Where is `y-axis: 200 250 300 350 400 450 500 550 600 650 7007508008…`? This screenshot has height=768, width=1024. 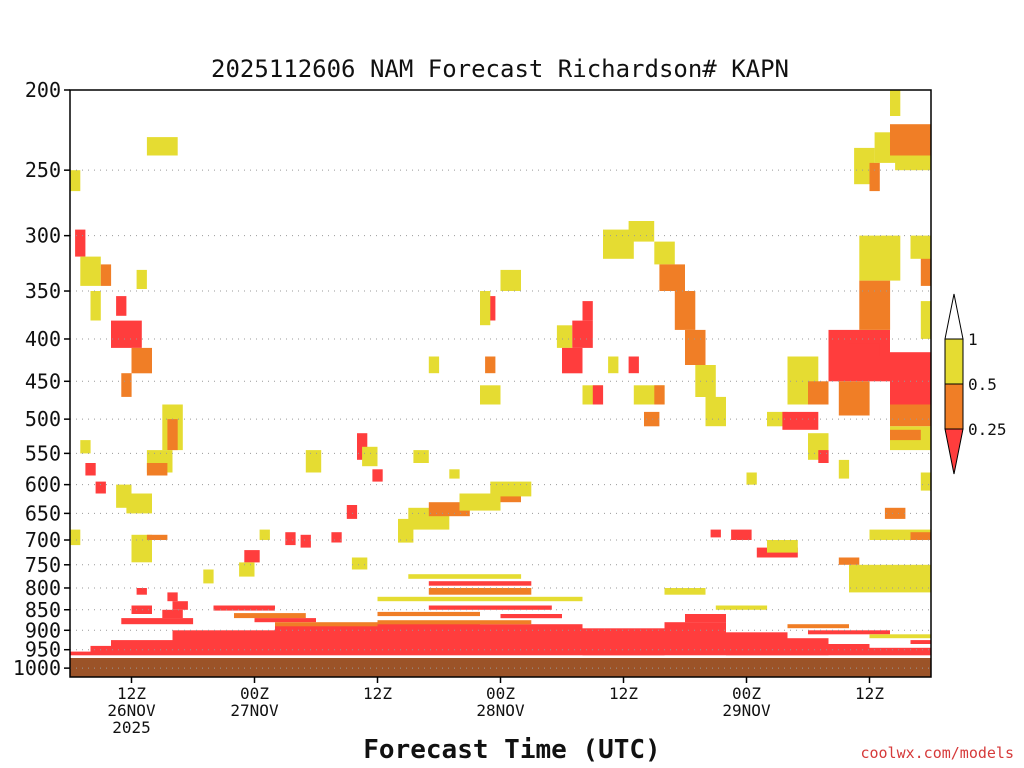
y-axis: 200 250 300 350 400 450 500 550 600 650 7007508008… is located at coordinates (41, 379).